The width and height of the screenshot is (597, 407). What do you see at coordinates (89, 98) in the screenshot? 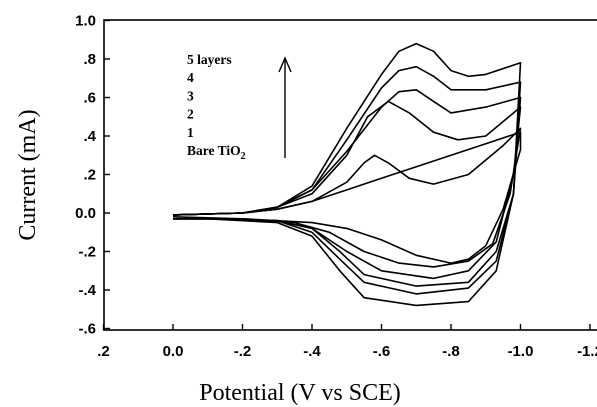
I see `y-tick-label: .6` at bounding box center [89, 98].